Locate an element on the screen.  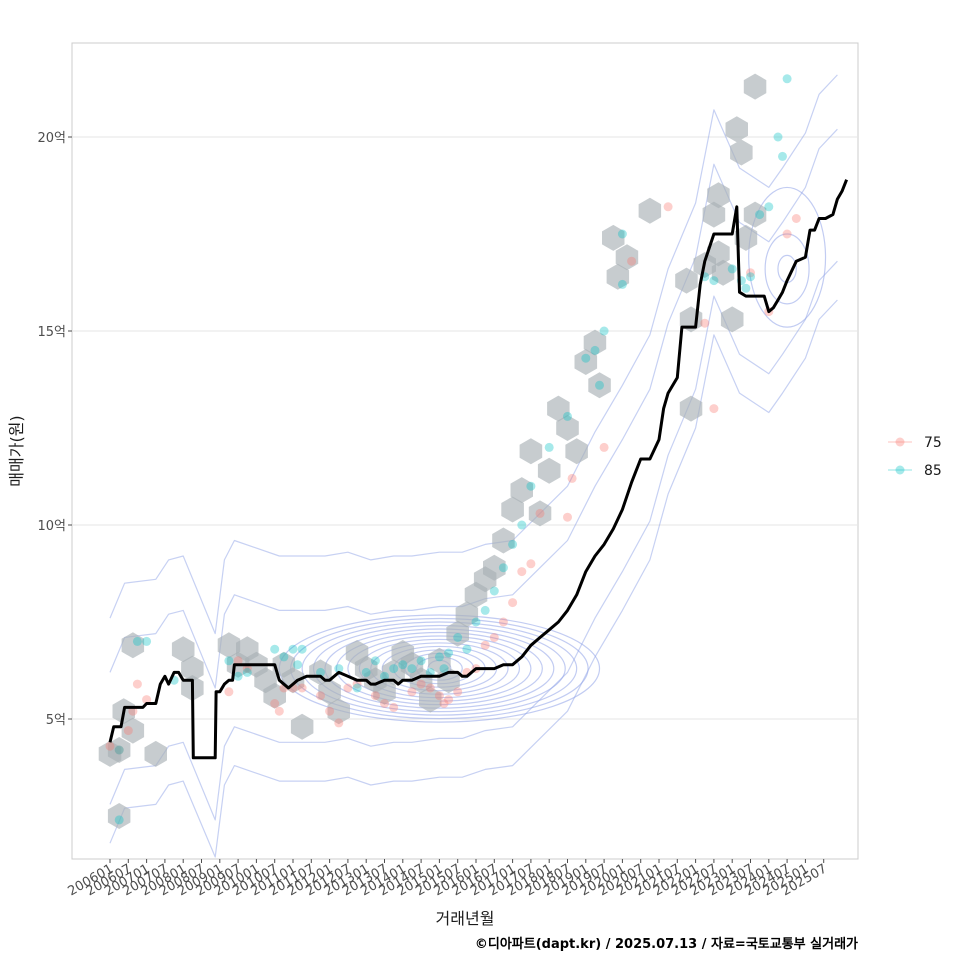
legend-label-85: 85 is located at coordinates (933, 471).